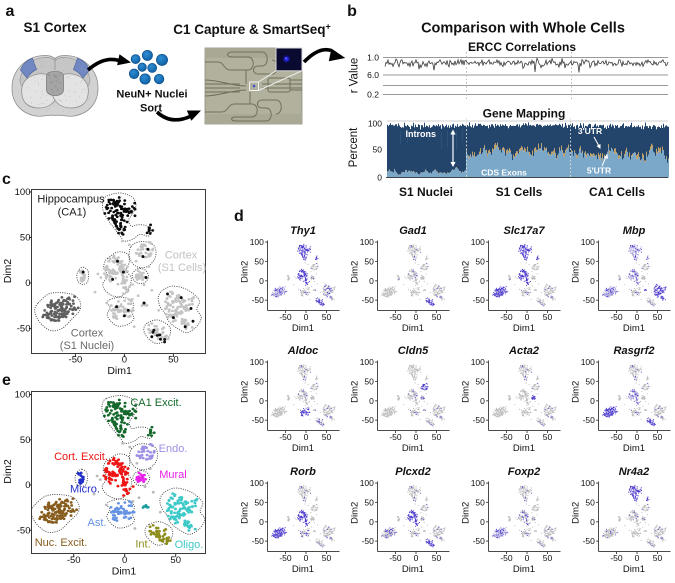 The image size is (675, 583). I want to click on svg-text: Rorb, so click(303, 472).